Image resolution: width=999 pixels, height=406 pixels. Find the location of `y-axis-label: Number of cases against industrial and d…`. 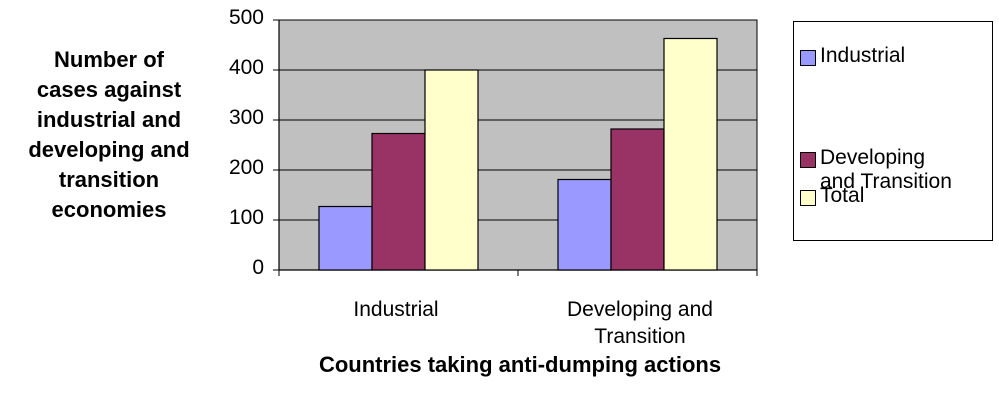

y-axis-label: Number of cases against industrial and d… is located at coordinates (109, 135).